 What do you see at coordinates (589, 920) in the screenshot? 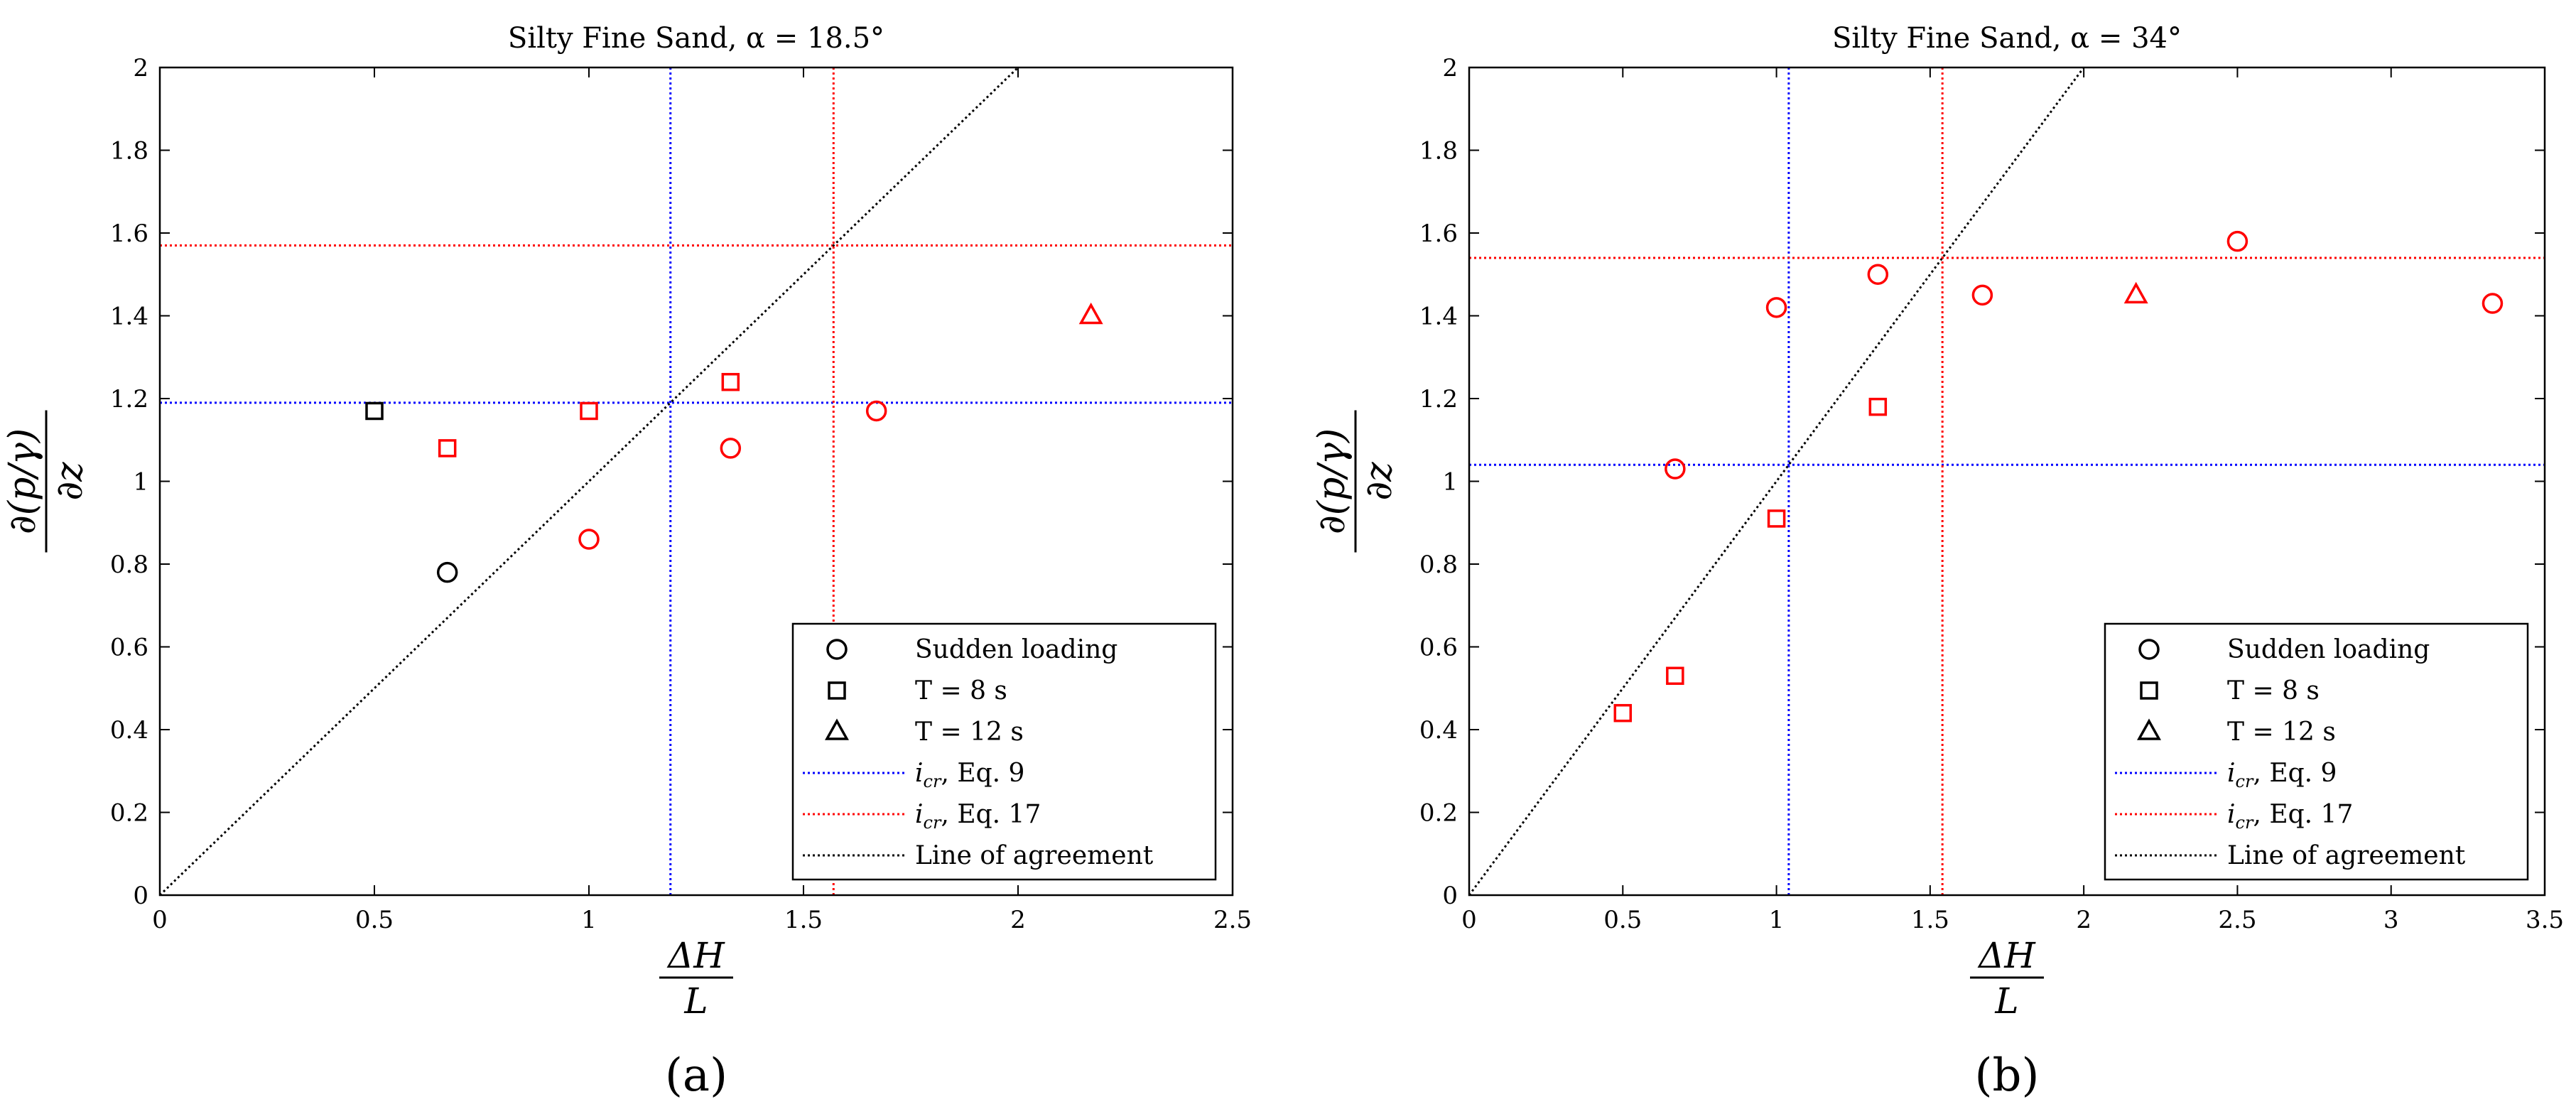
I see `x-tick-label: 1` at bounding box center [589, 920].